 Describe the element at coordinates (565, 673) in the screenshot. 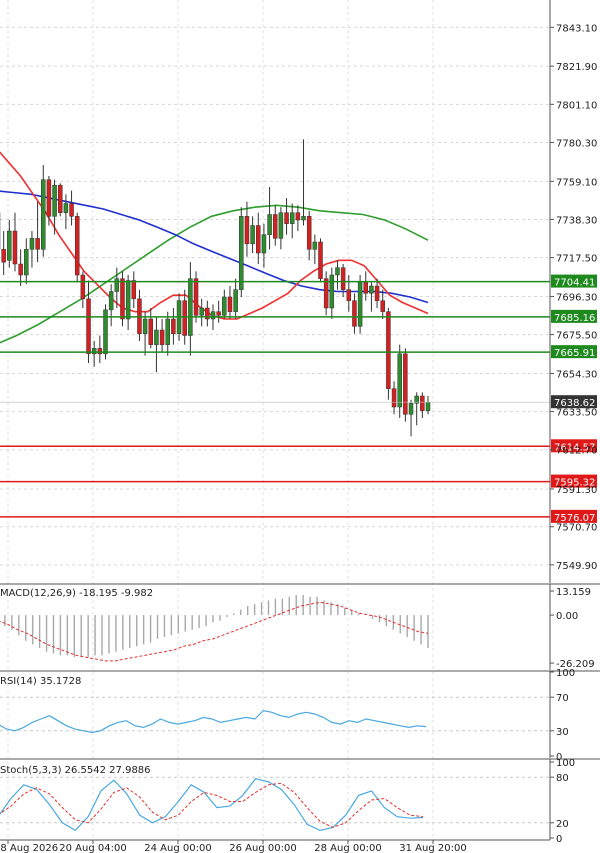

I see `rsi-tick-label: 100` at that location.